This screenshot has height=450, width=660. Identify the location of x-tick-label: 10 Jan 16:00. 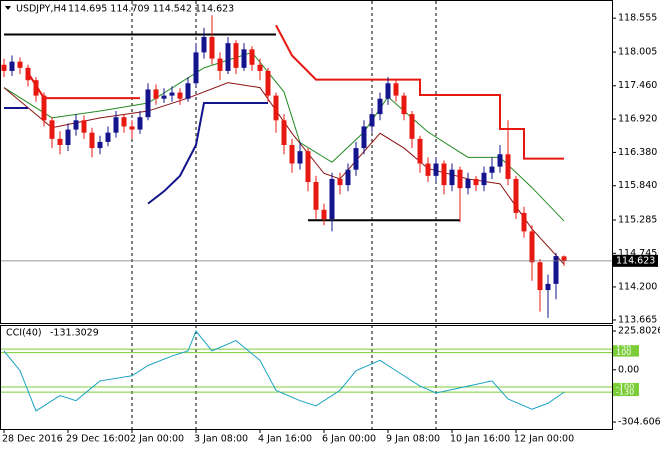
(480, 439).